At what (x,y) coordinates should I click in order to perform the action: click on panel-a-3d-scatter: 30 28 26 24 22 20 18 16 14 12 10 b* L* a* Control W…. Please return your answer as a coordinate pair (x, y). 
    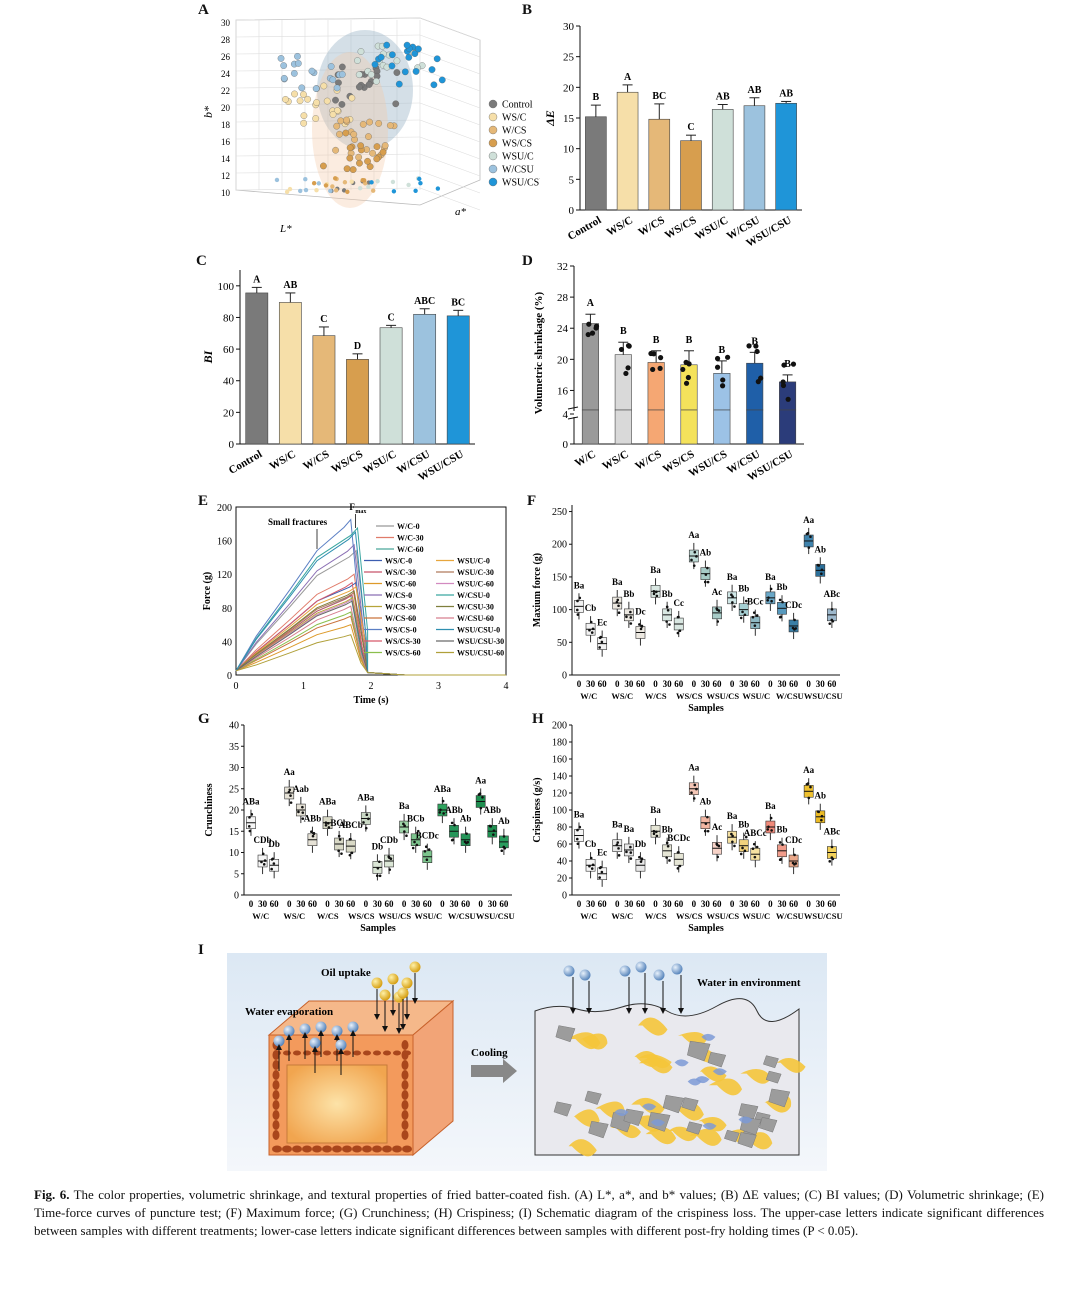
    Looking at the image, I should click on (370, 126).